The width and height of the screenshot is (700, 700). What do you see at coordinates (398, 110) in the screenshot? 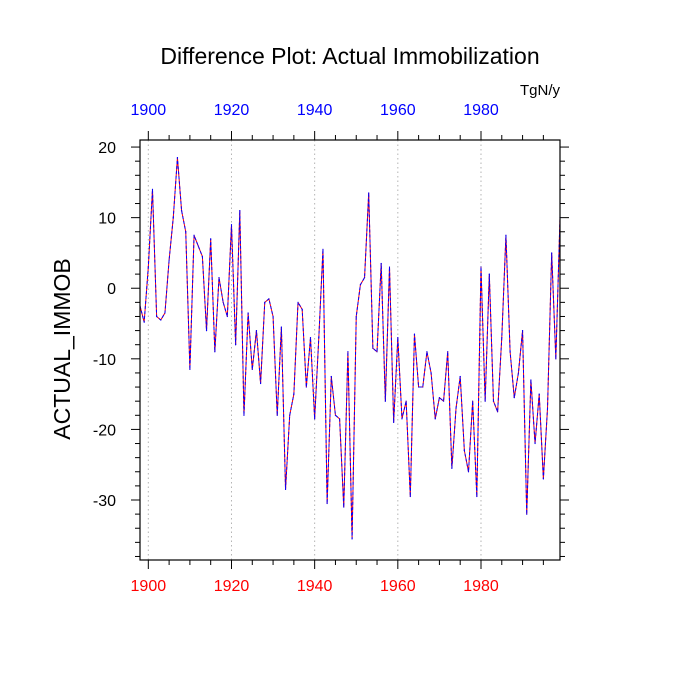
I see `x-tick-label-top: 1960` at bounding box center [398, 110].